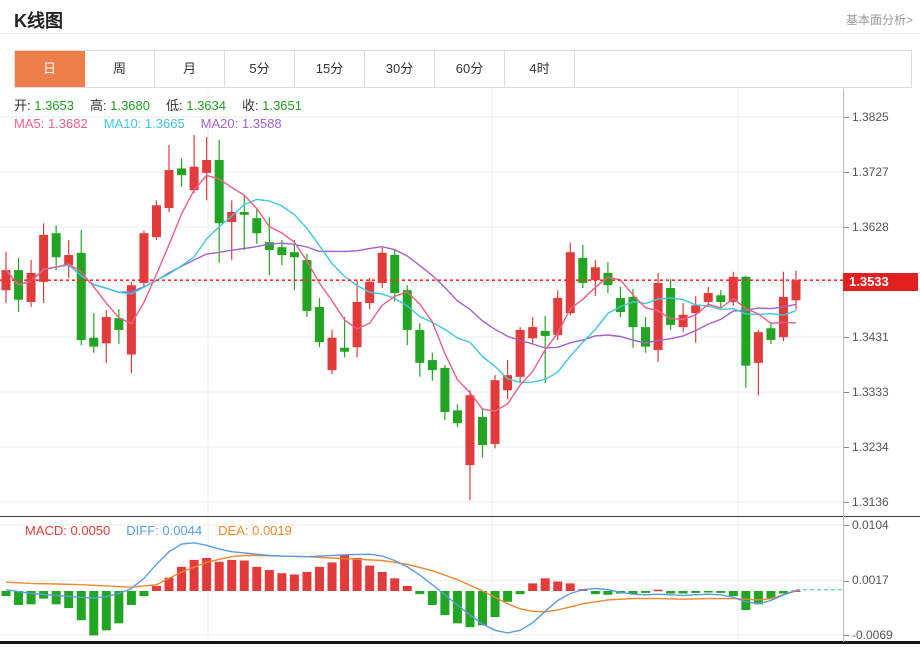 Image resolution: width=920 pixels, height=647 pixels. I want to click on page-title: K线图, so click(38, 21).